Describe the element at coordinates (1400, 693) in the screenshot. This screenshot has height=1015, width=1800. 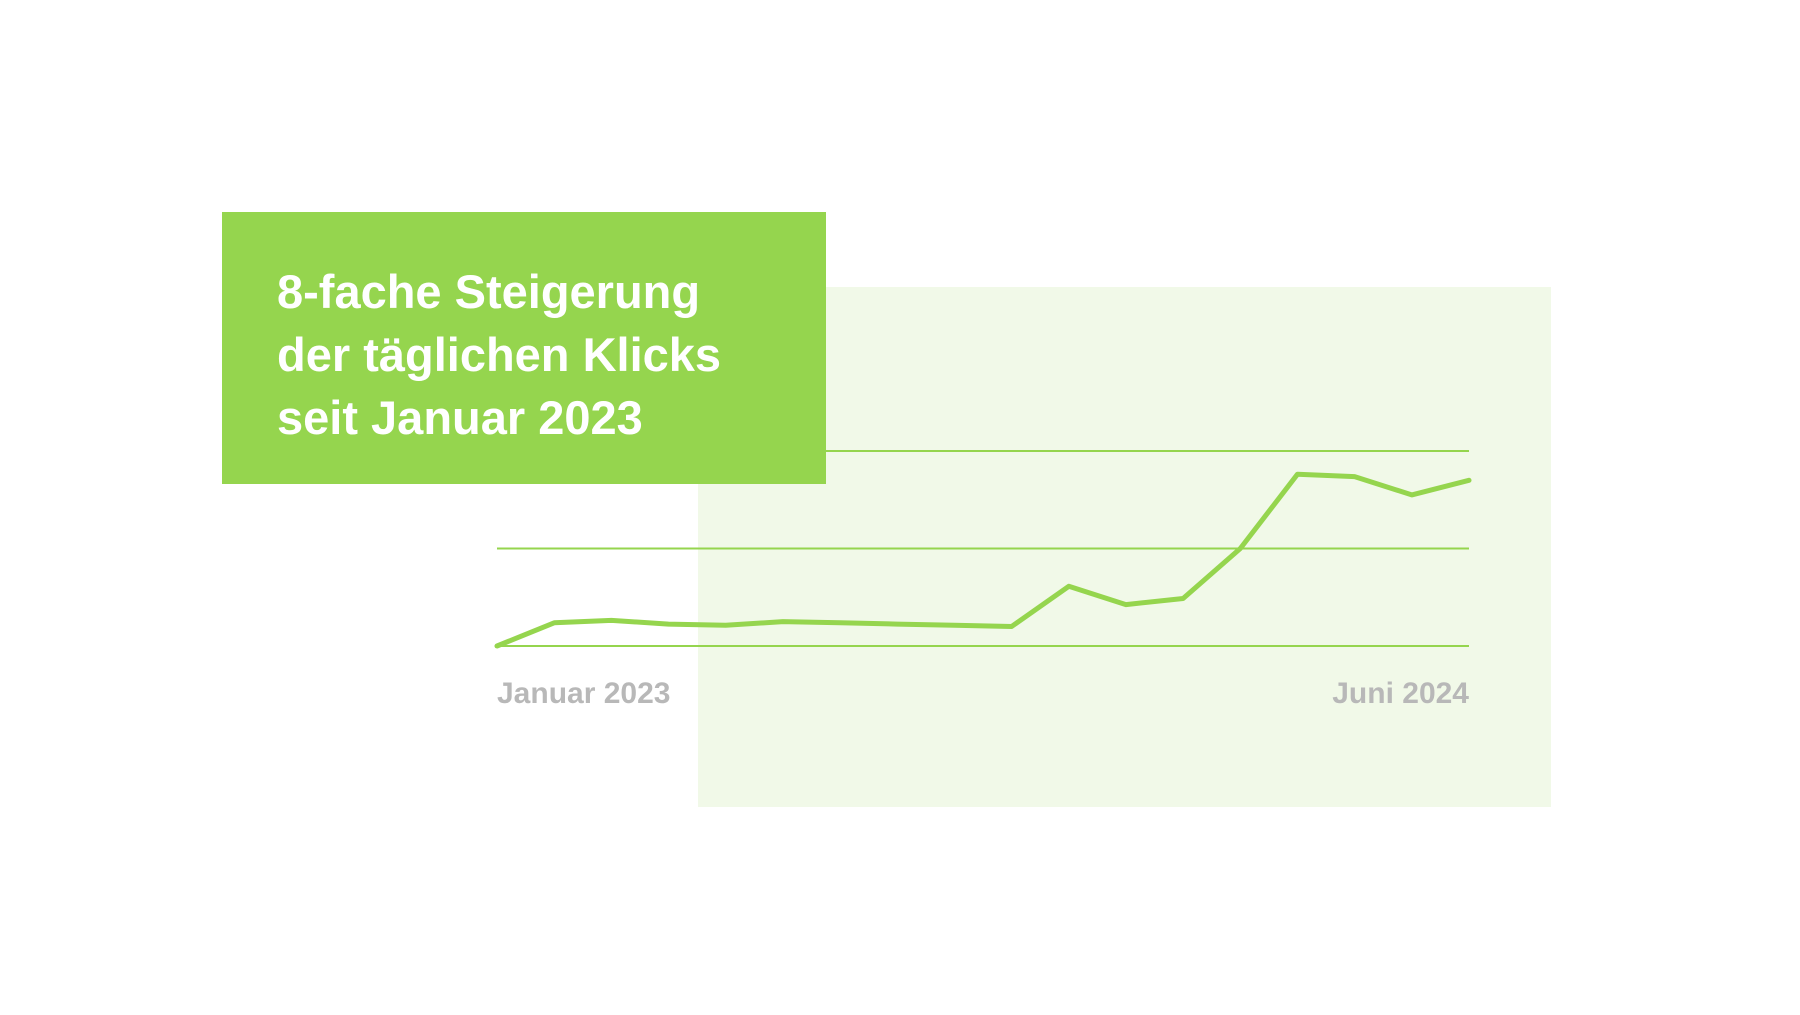
I see `x-tick-label-end: Juni 2024` at that location.